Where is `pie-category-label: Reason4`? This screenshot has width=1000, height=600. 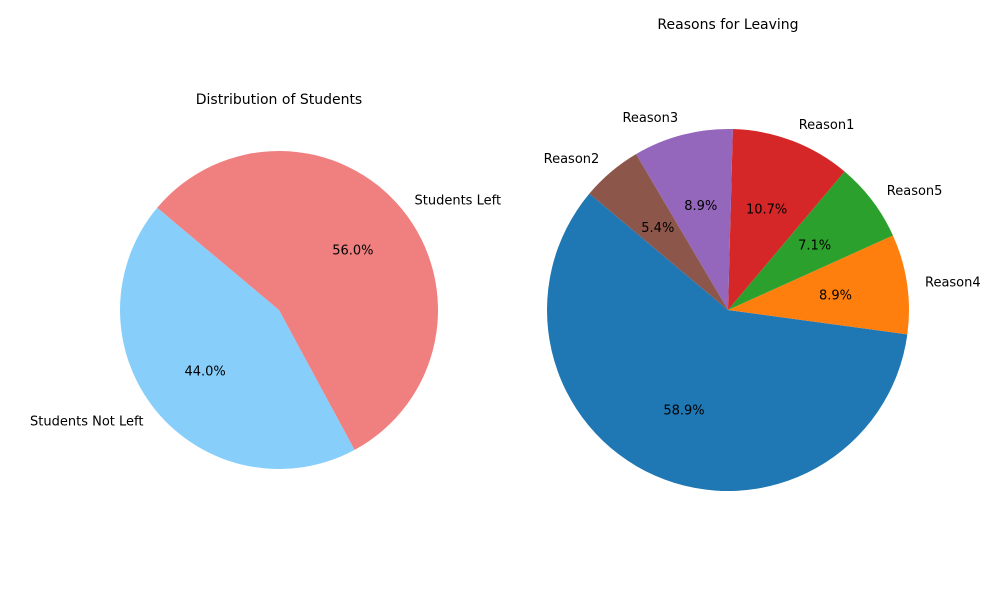 pie-category-label: Reason4 is located at coordinates (953, 282).